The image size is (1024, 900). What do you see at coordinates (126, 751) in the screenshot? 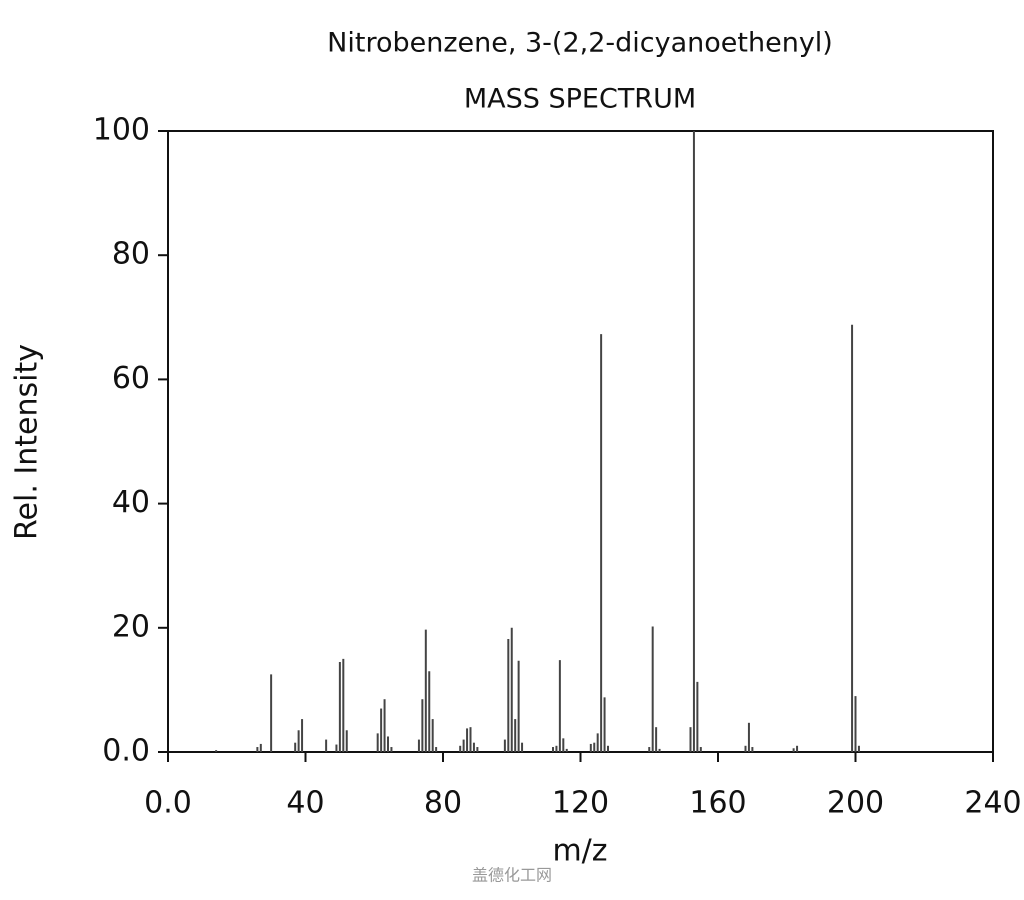
I see `y-tick-label: 0.0` at bounding box center [126, 751].